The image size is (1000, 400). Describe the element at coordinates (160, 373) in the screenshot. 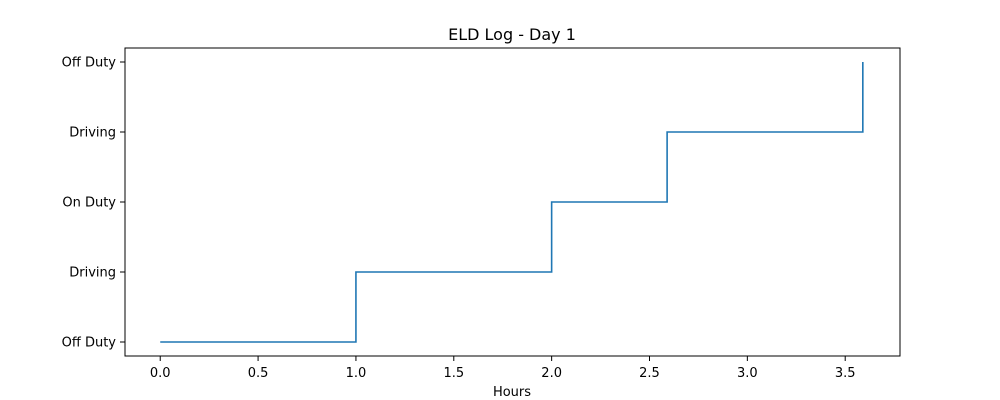

I see `x-tick-label: 0.0` at that location.